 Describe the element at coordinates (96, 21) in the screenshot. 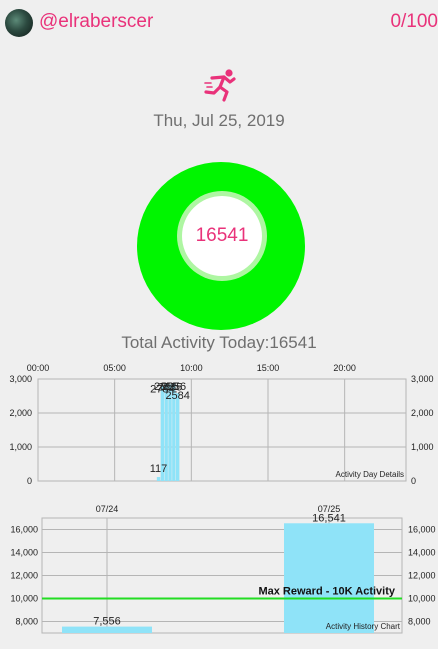

I see `username-label: @elraberscer` at that location.